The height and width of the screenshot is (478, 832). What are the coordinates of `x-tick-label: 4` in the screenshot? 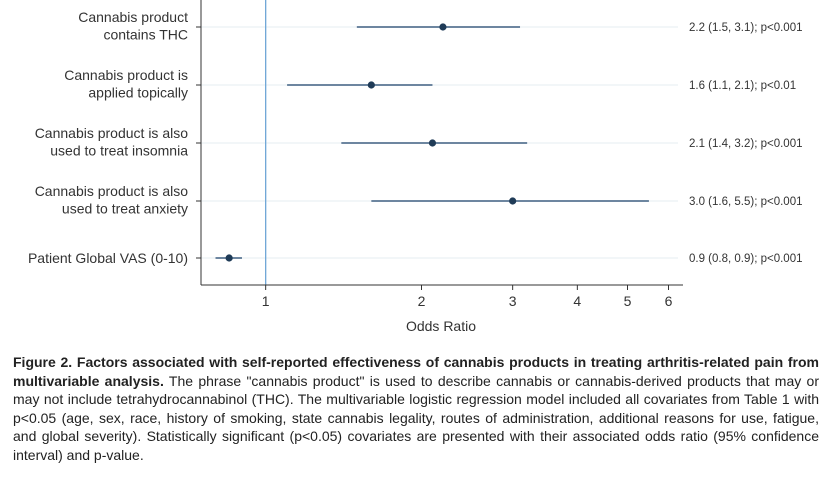 It's located at (577, 301).